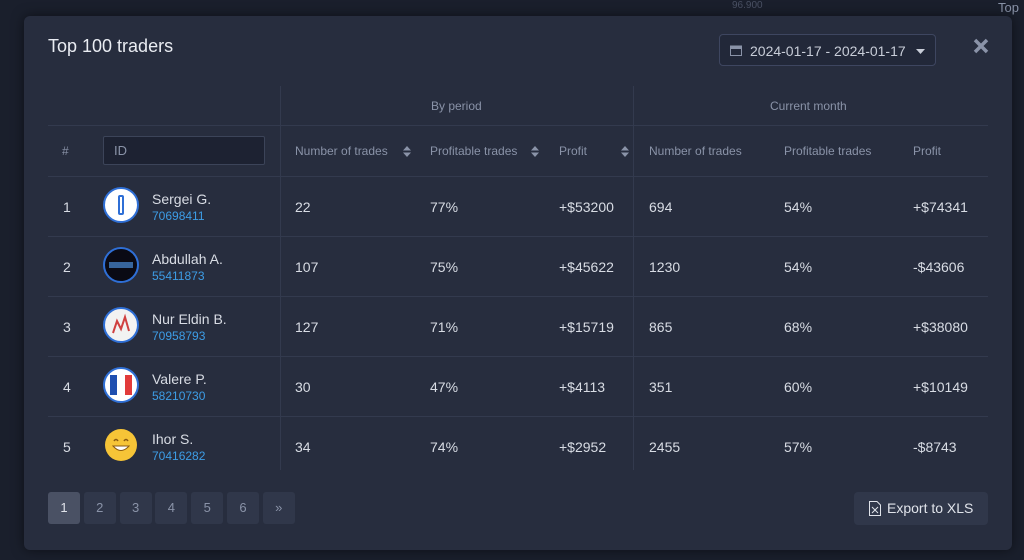 The height and width of the screenshot is (560, 1024). Describe the element at coordinates (173, 439) in the screenshot. I see `trader-name: Ihor S.` at that location.